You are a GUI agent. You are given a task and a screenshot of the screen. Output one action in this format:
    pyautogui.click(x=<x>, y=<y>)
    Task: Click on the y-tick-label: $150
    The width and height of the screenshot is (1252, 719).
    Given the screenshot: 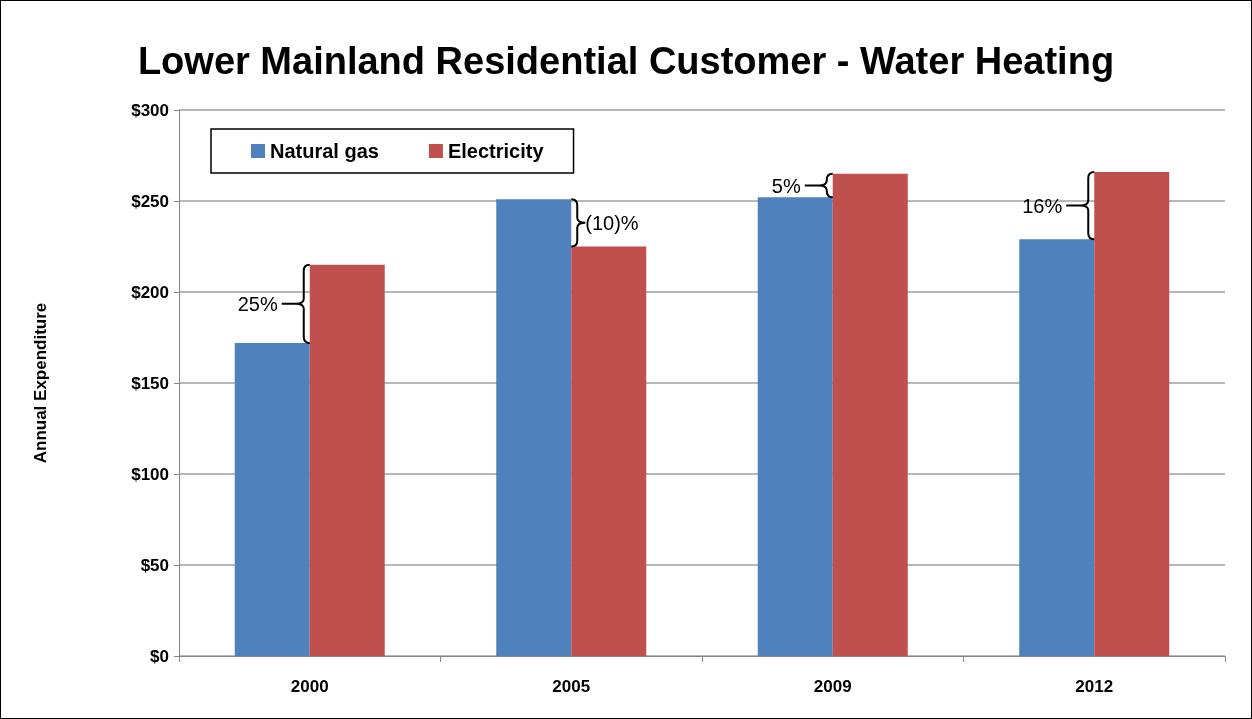 What is the action you would take?
    pyautogui.click(x=150, y=383)
    